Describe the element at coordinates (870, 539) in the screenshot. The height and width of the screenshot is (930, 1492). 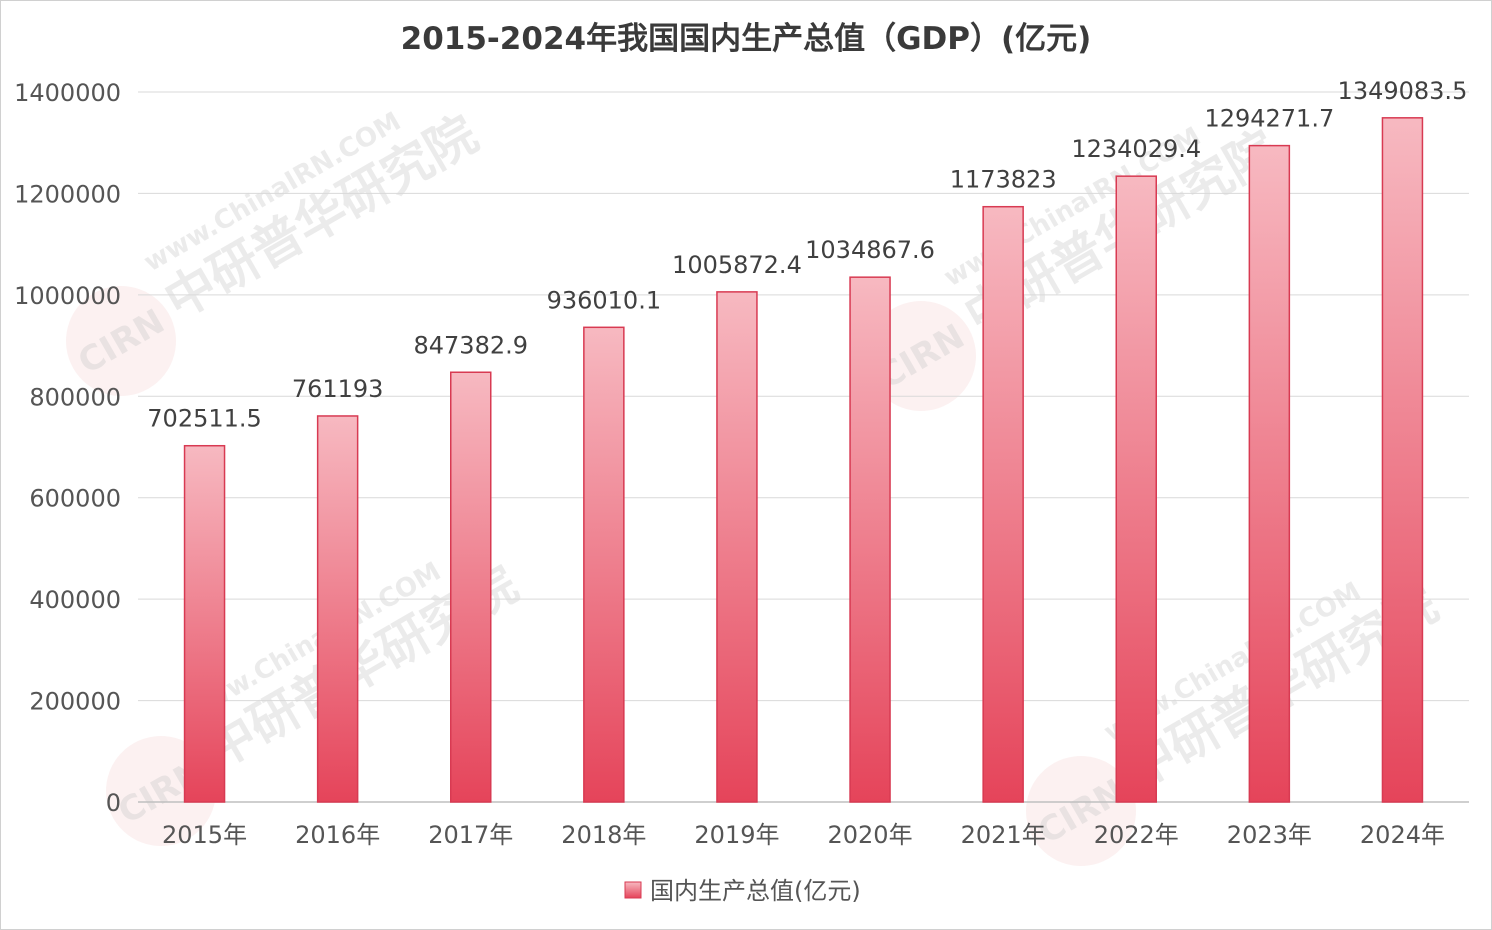
I see `bar-2020年` at that location.